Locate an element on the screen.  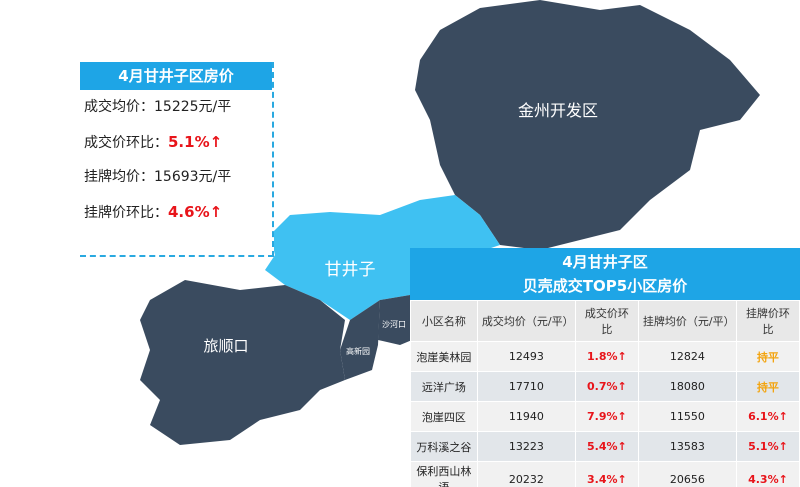
table-cell: 12493 is located at coordinates (526, 356).